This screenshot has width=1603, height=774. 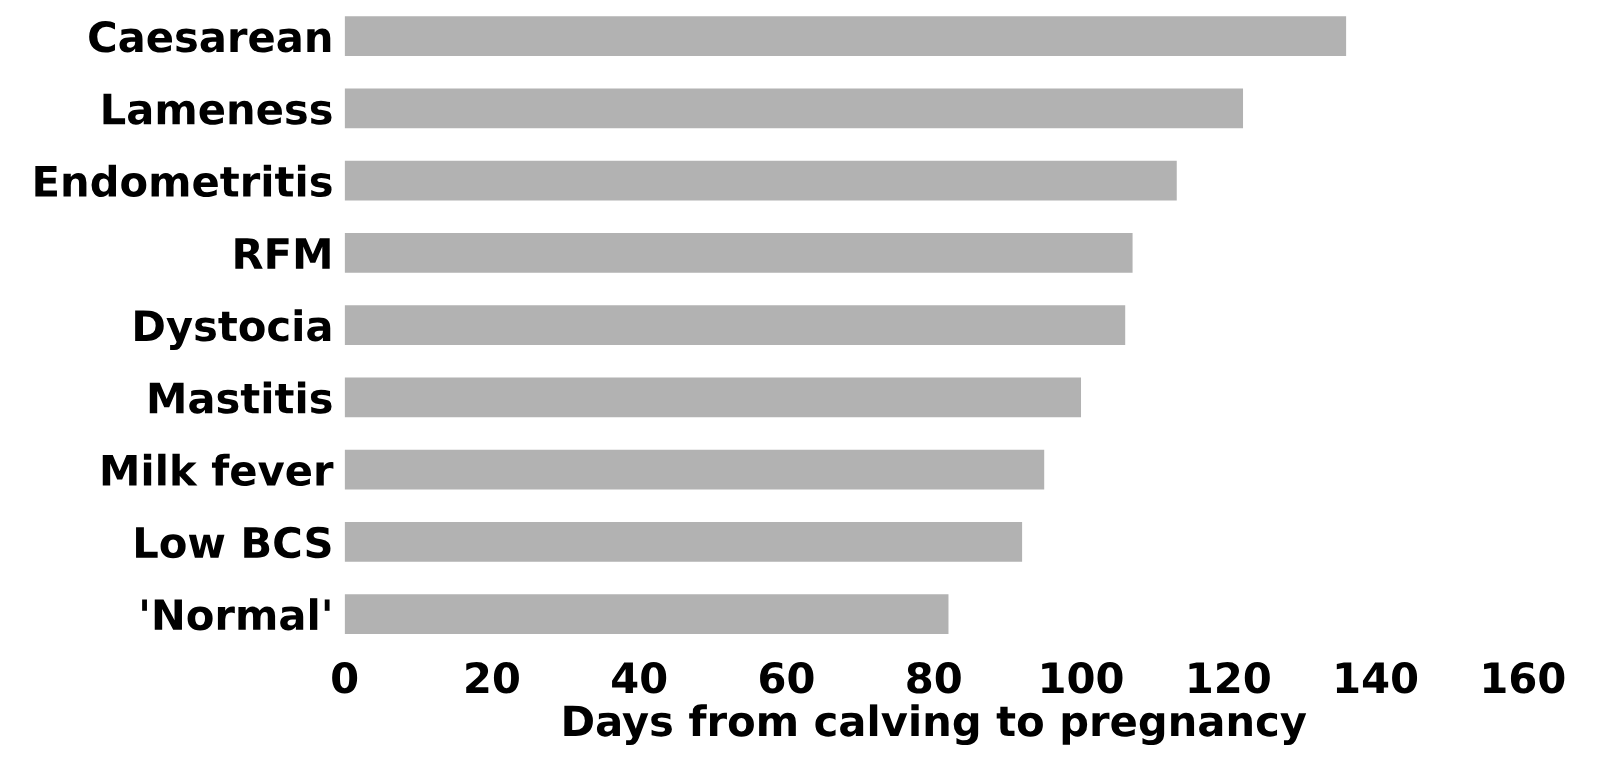 What do you see at coordinates (1229, 678) in the screenshot?
I see `x-tick-label: 120` at bounding box center [1229, 678].